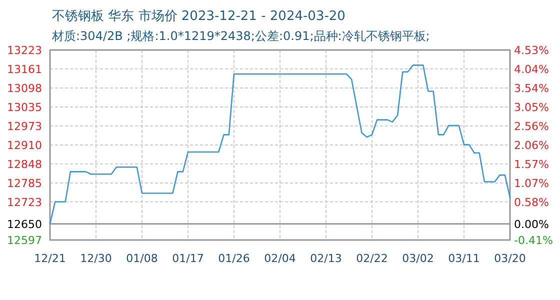 The width and height of the screenshot is (560, 300). Describe the element at coordinates (326, 258) in the screenshot. I see `x-tick-label: 02/13` at that location.